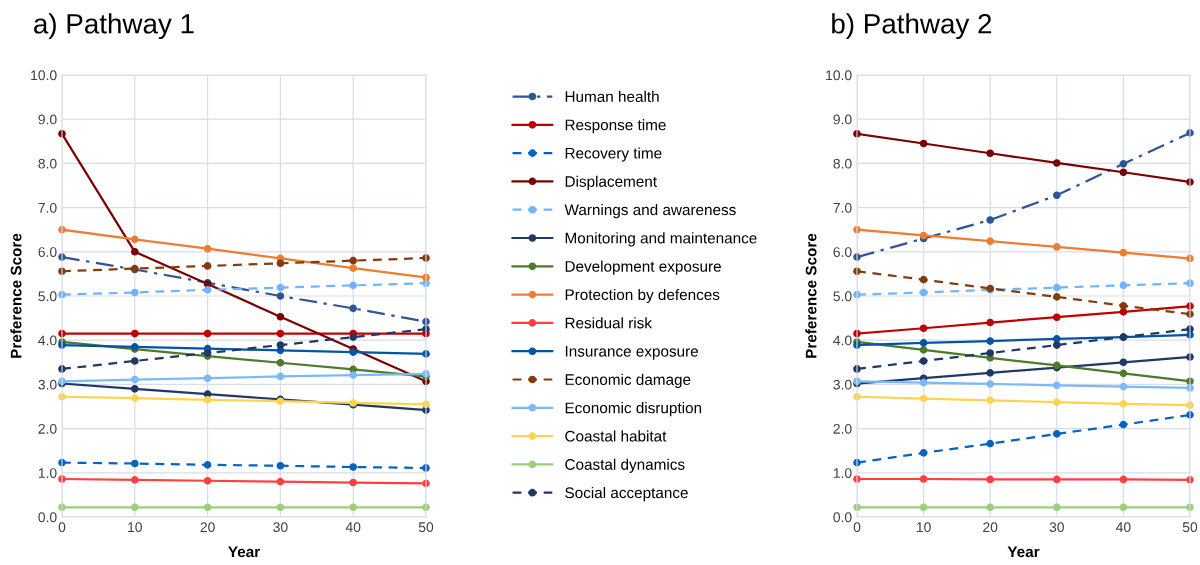 The image size is (1200, 565). Describe the element at coordinates (631, 353) in the screenshot. I see `legend-label: Insurance exposure` at that location.